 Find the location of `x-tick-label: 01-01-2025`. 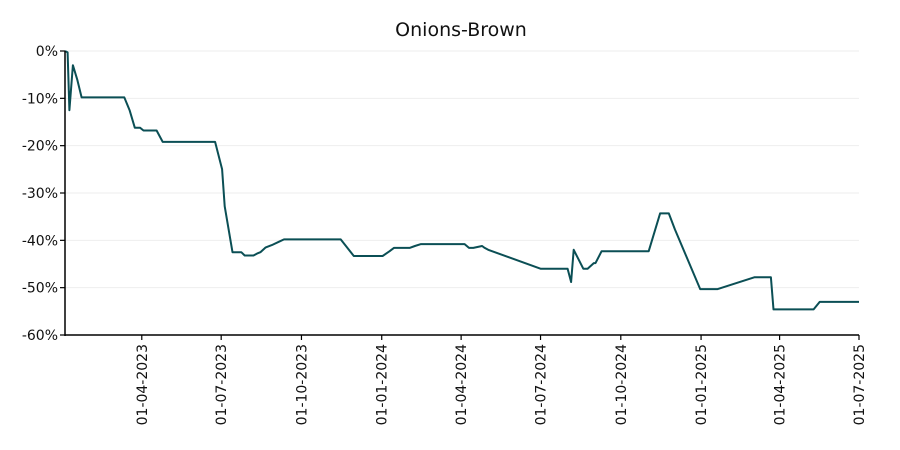

x-tick-label: 01-01-2025 is located at coordinates (702, 384).